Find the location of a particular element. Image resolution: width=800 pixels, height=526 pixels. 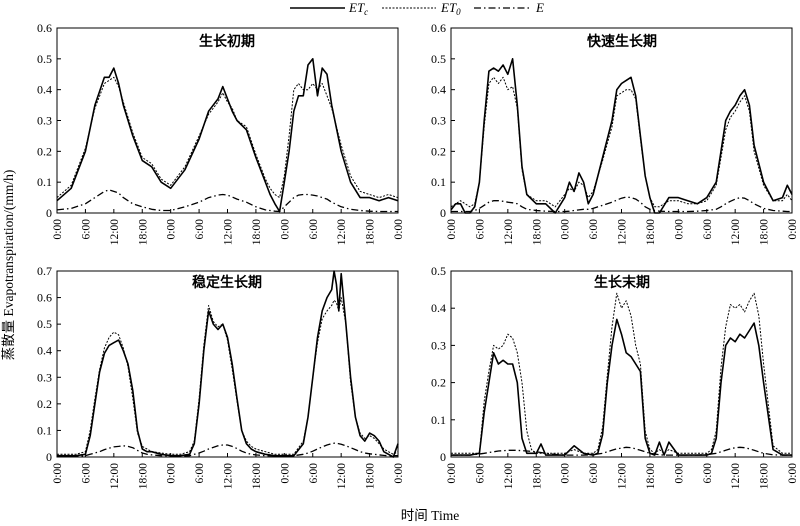

panel-title: 生长末期 is located at coordinates (622, 282).